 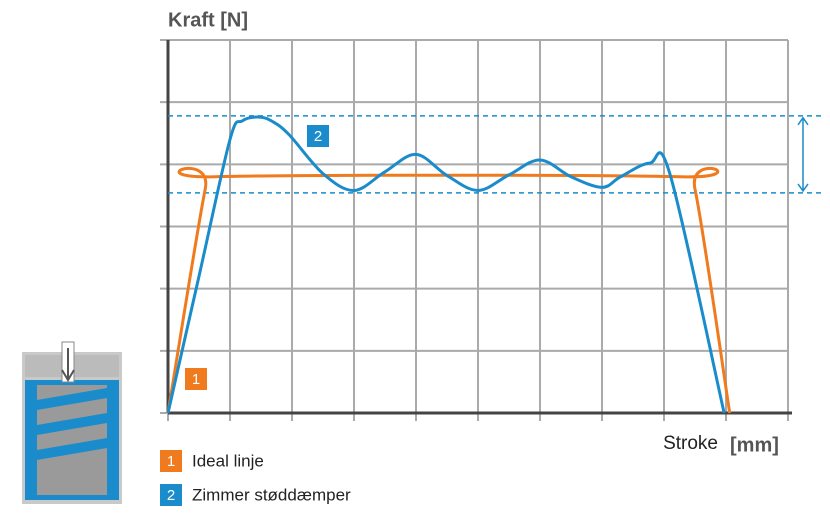 What do you see at coordinates (228, 460) in the screenshot?
I see `legend-label: Ideal linje` at bounding box center [228, 460].